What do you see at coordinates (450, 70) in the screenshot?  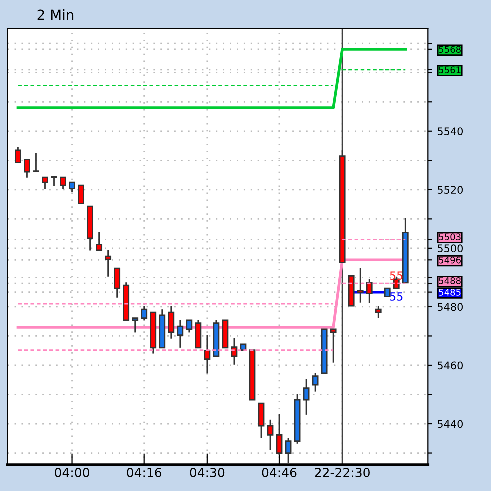 I see `y-tick-label: 5561` at bounding box center [450, 70].